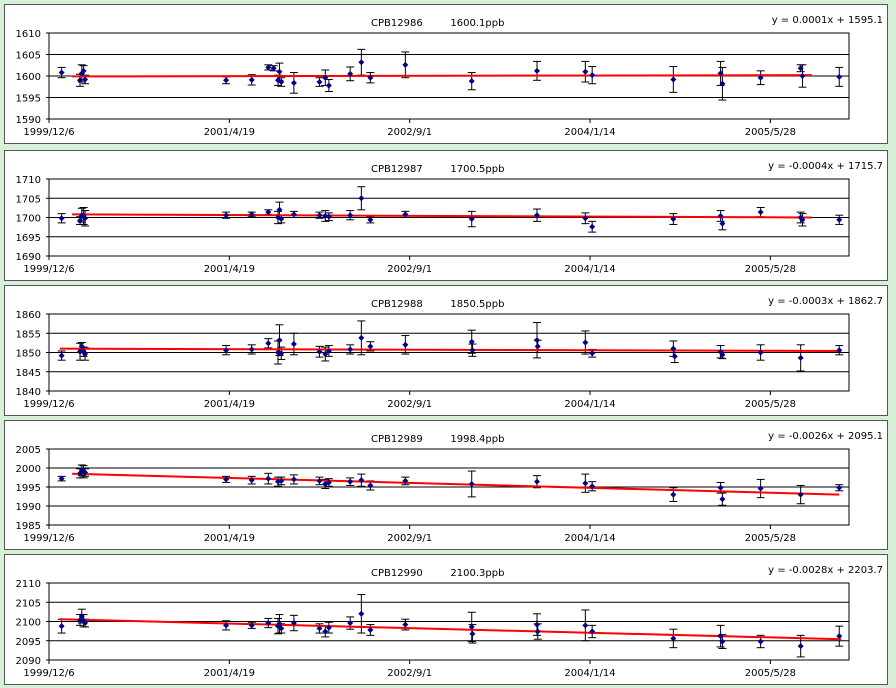  I want to click on y-tick-label: 1840, so click(28, 392).